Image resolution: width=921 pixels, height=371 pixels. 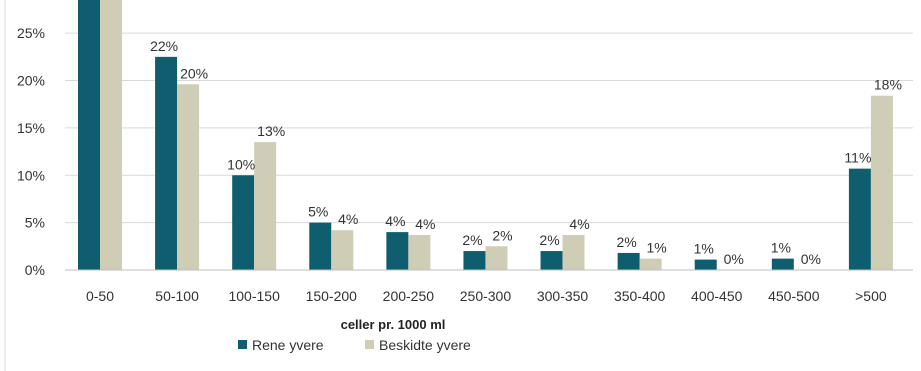 What do you see at coordinates (857, 158) in the screenshot?
I see `data-label-rene-yvere-10: 11%` at bounding box center [857, 158].